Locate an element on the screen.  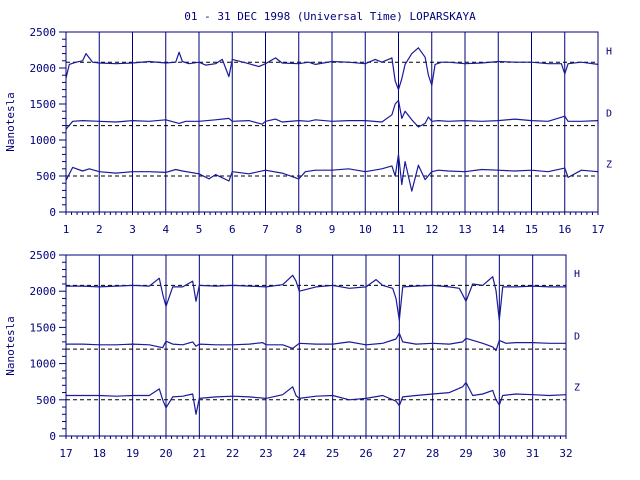
x-tick-label: 24 is located at coordinates (300, 453).